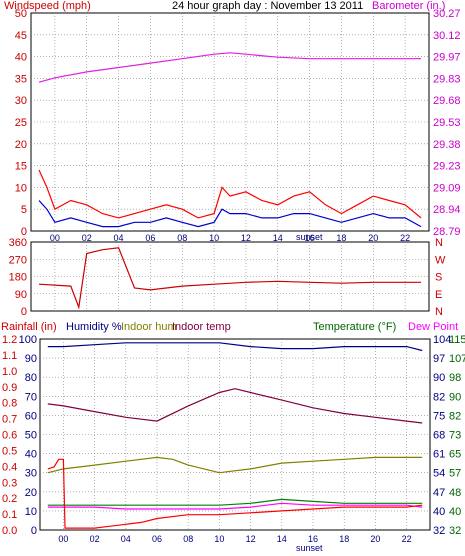  What do you see at coordinates (201, 327) in the screenshot?
I see `indoor-temp-axis-label: Indoor temp` at bounding box center [201, 327].